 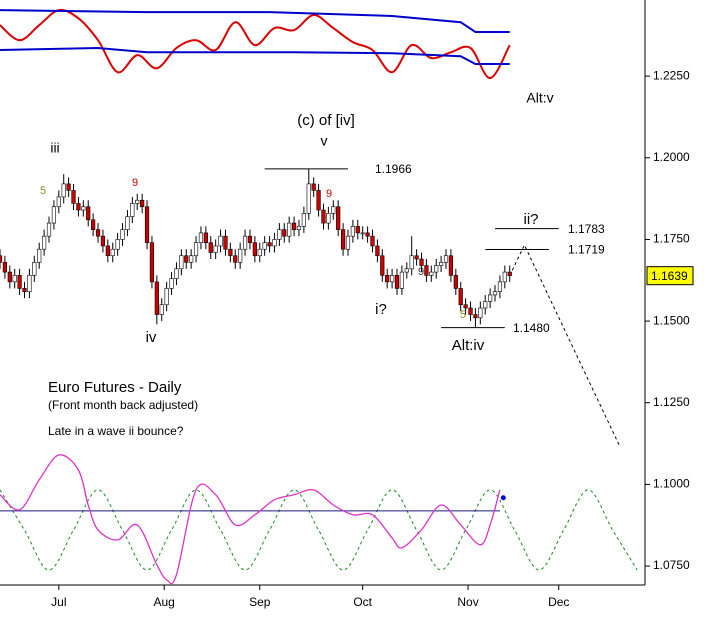 What do you see at coordinates (671, 75) in the screenshot?
I see `y-tick-label: 1.2250` at bounding box center [671, 75].